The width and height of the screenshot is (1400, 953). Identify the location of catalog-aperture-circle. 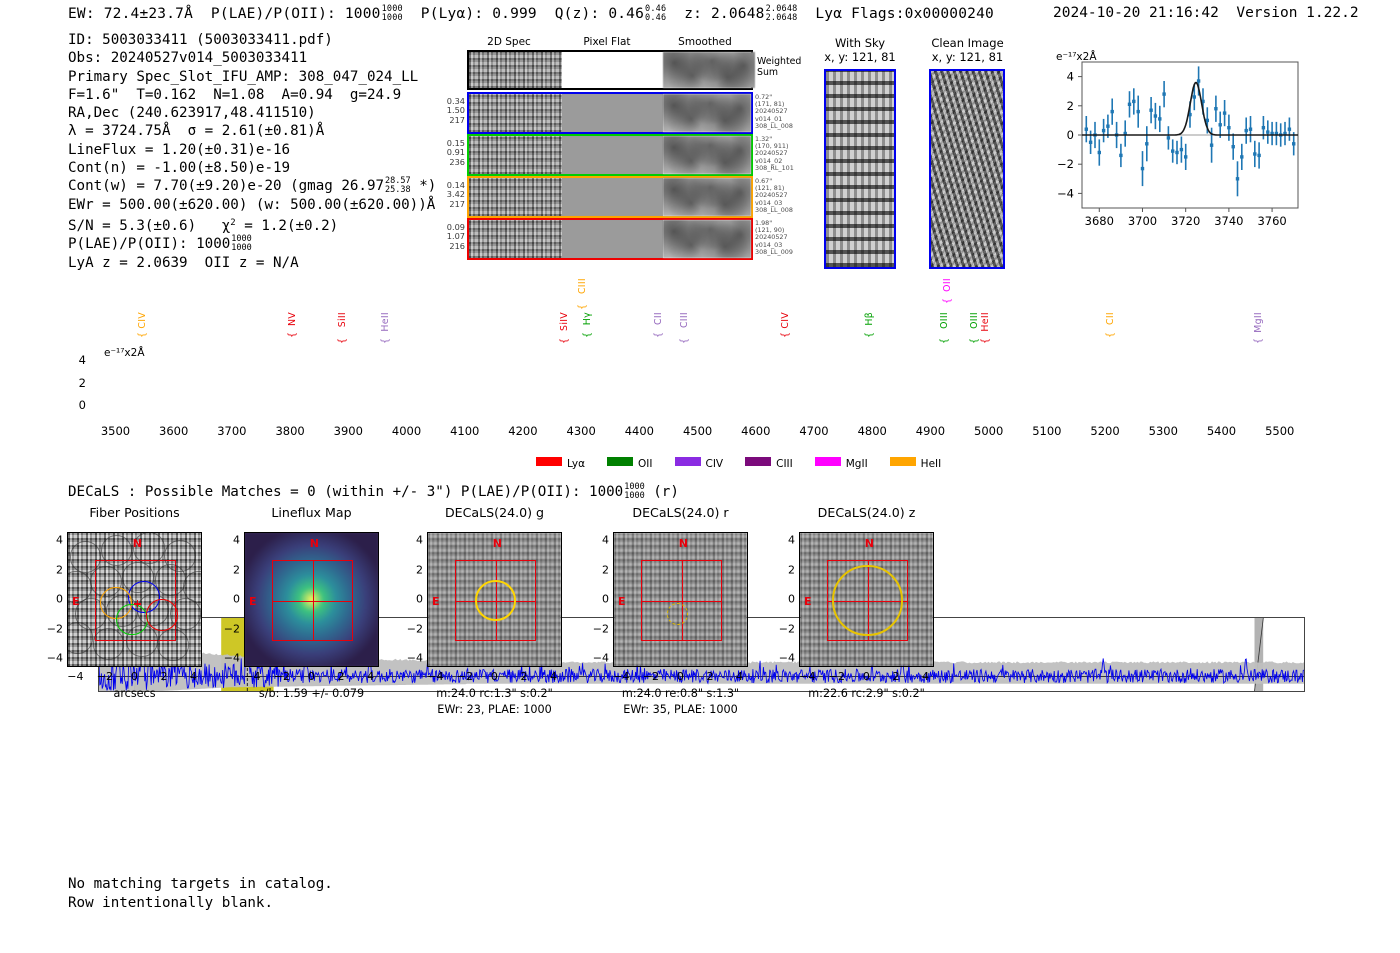
(677, 614).